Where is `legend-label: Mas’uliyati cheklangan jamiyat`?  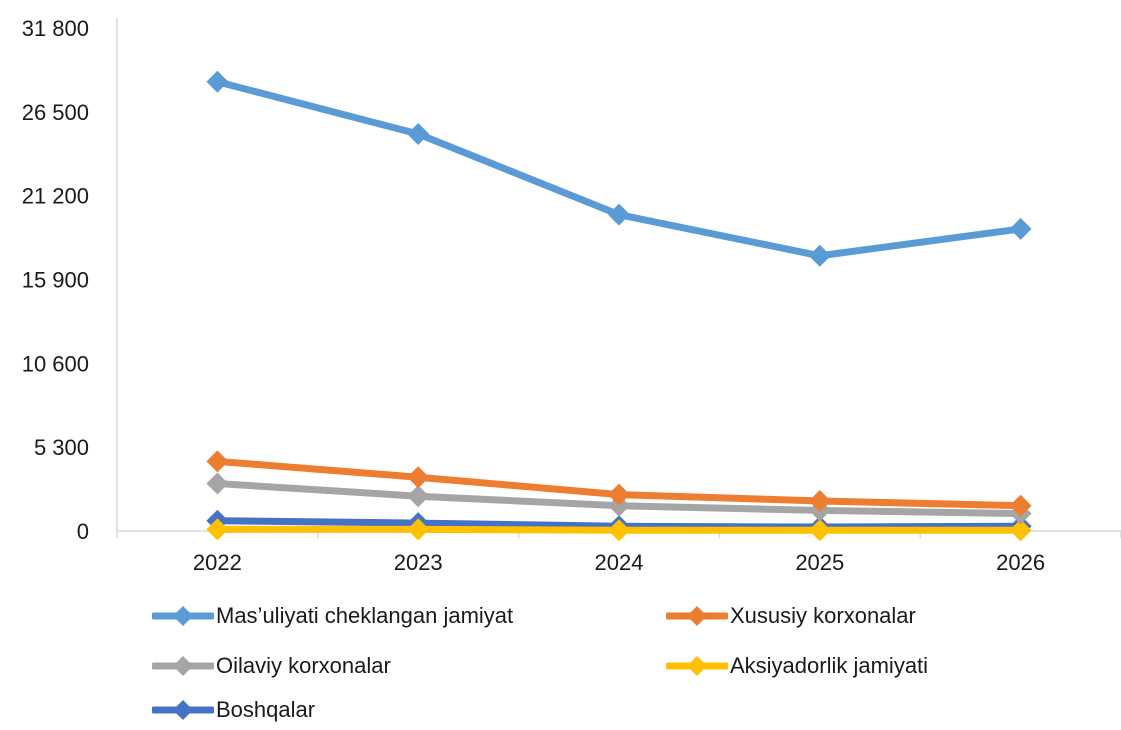
legend-label: Mas’uliyati cheklangan jamiyat is located at coordinates (365, 615).